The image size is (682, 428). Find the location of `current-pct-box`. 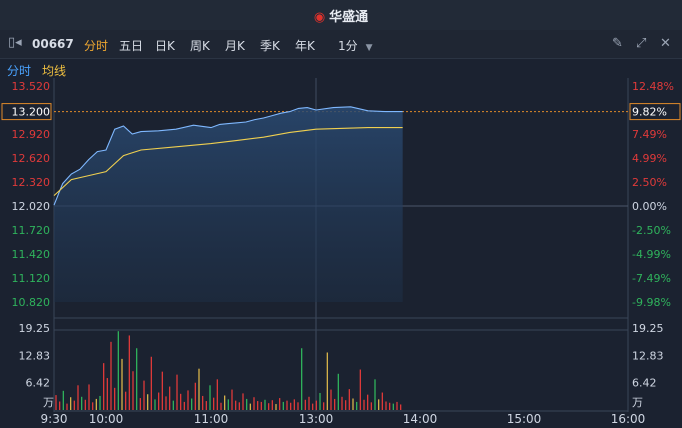

current-pct-box is located at coordinates (655, 112).